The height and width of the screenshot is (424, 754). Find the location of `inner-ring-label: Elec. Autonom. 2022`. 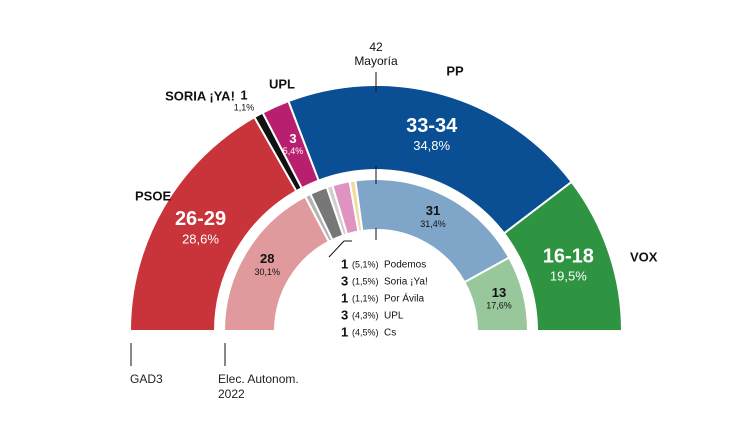

inner-ring-label: Elec. Autonom. 2022 is located at coordinates (258, 386).